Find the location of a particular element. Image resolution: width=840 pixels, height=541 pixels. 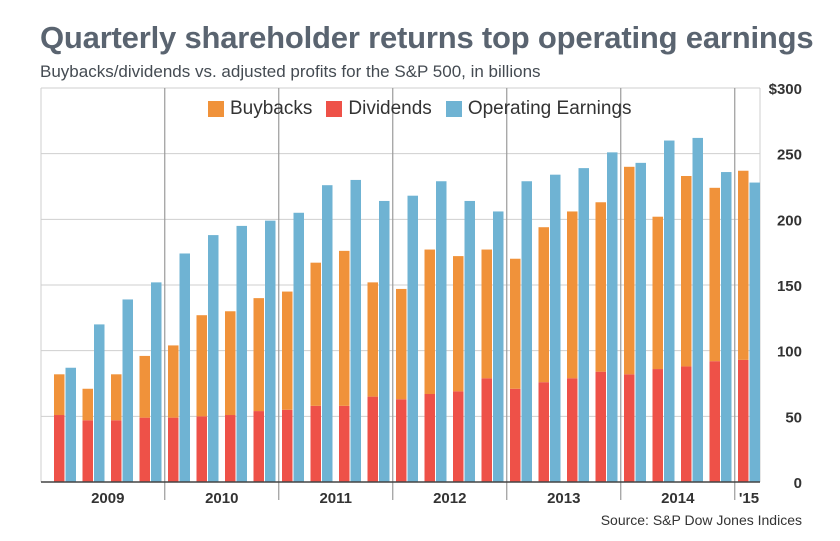

legend-label-buybacks: Buybacks is located at coordinates (271, 108).